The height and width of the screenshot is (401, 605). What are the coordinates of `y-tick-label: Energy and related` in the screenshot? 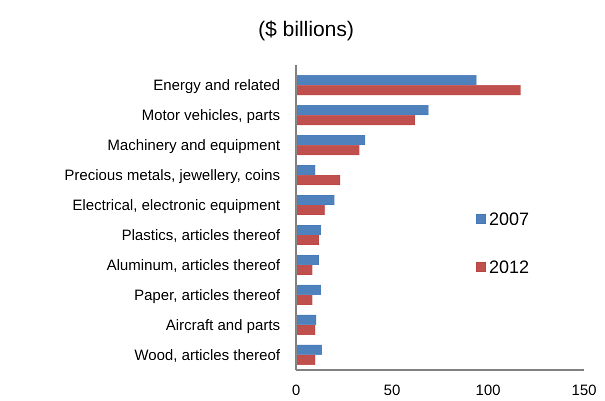 It's located at (216, 85).